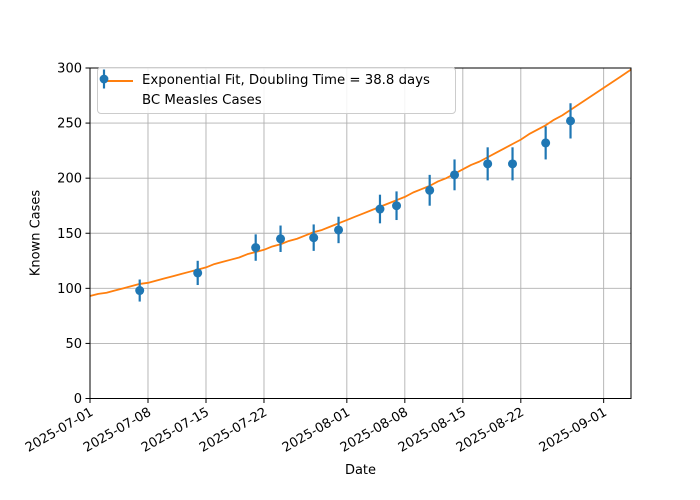 Image resolution: width=700 pixels, height=500 pixels. What do you see at coordinates (69, 124) in the screenshot?
I see `y-tick-label: 250` at bounding box center [69, 124].